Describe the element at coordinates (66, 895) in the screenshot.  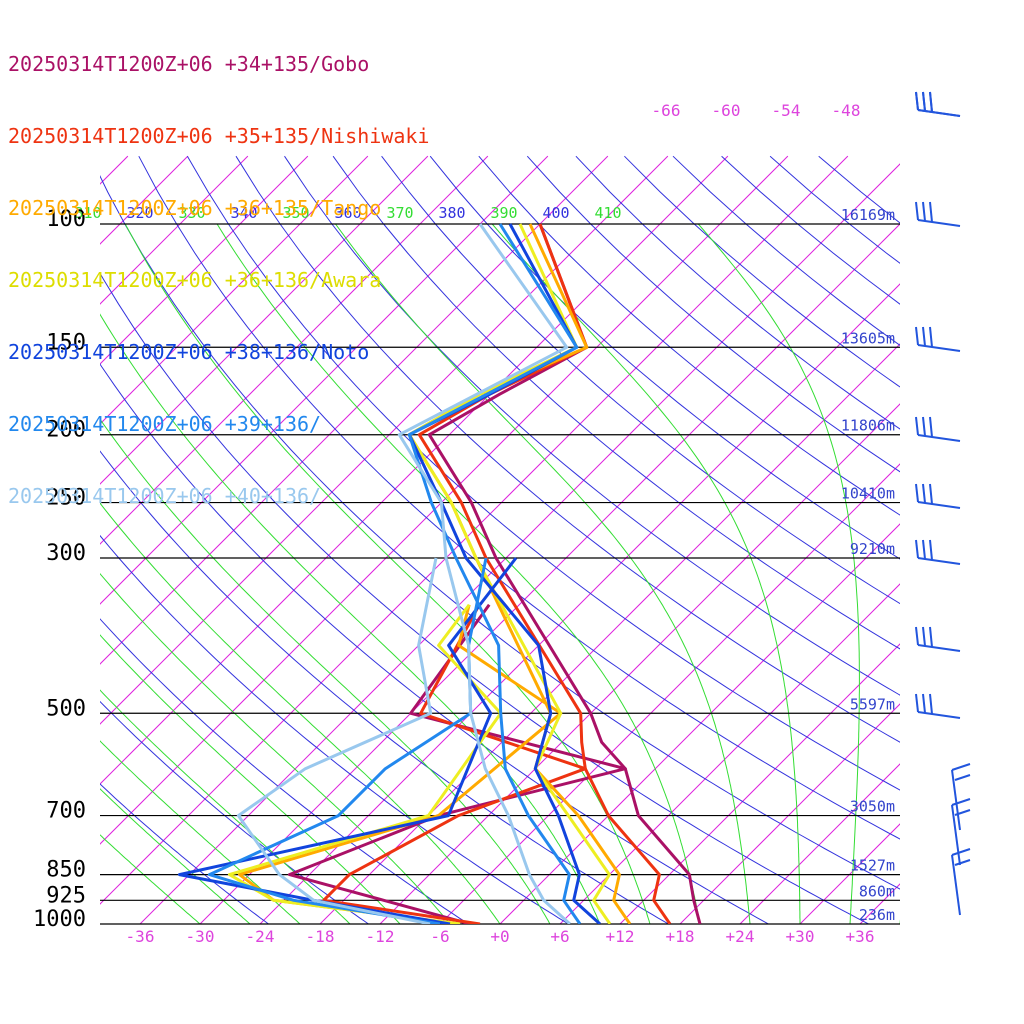
I see `pressure-label: 925` at that location.